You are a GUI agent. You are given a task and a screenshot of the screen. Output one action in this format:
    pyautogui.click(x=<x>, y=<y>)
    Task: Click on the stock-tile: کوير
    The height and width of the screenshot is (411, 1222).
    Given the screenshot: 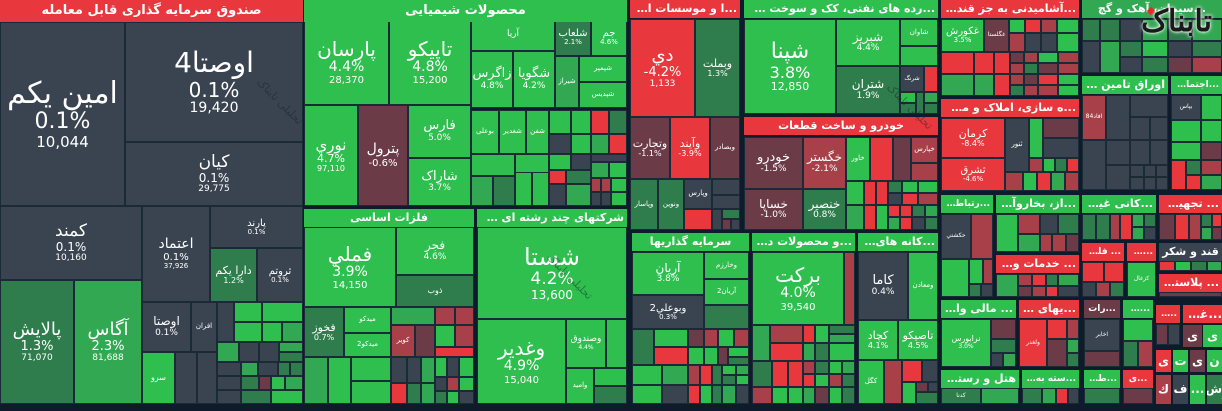 What is the action you would take?
    pyautogui.click(x=403, y=341)
    